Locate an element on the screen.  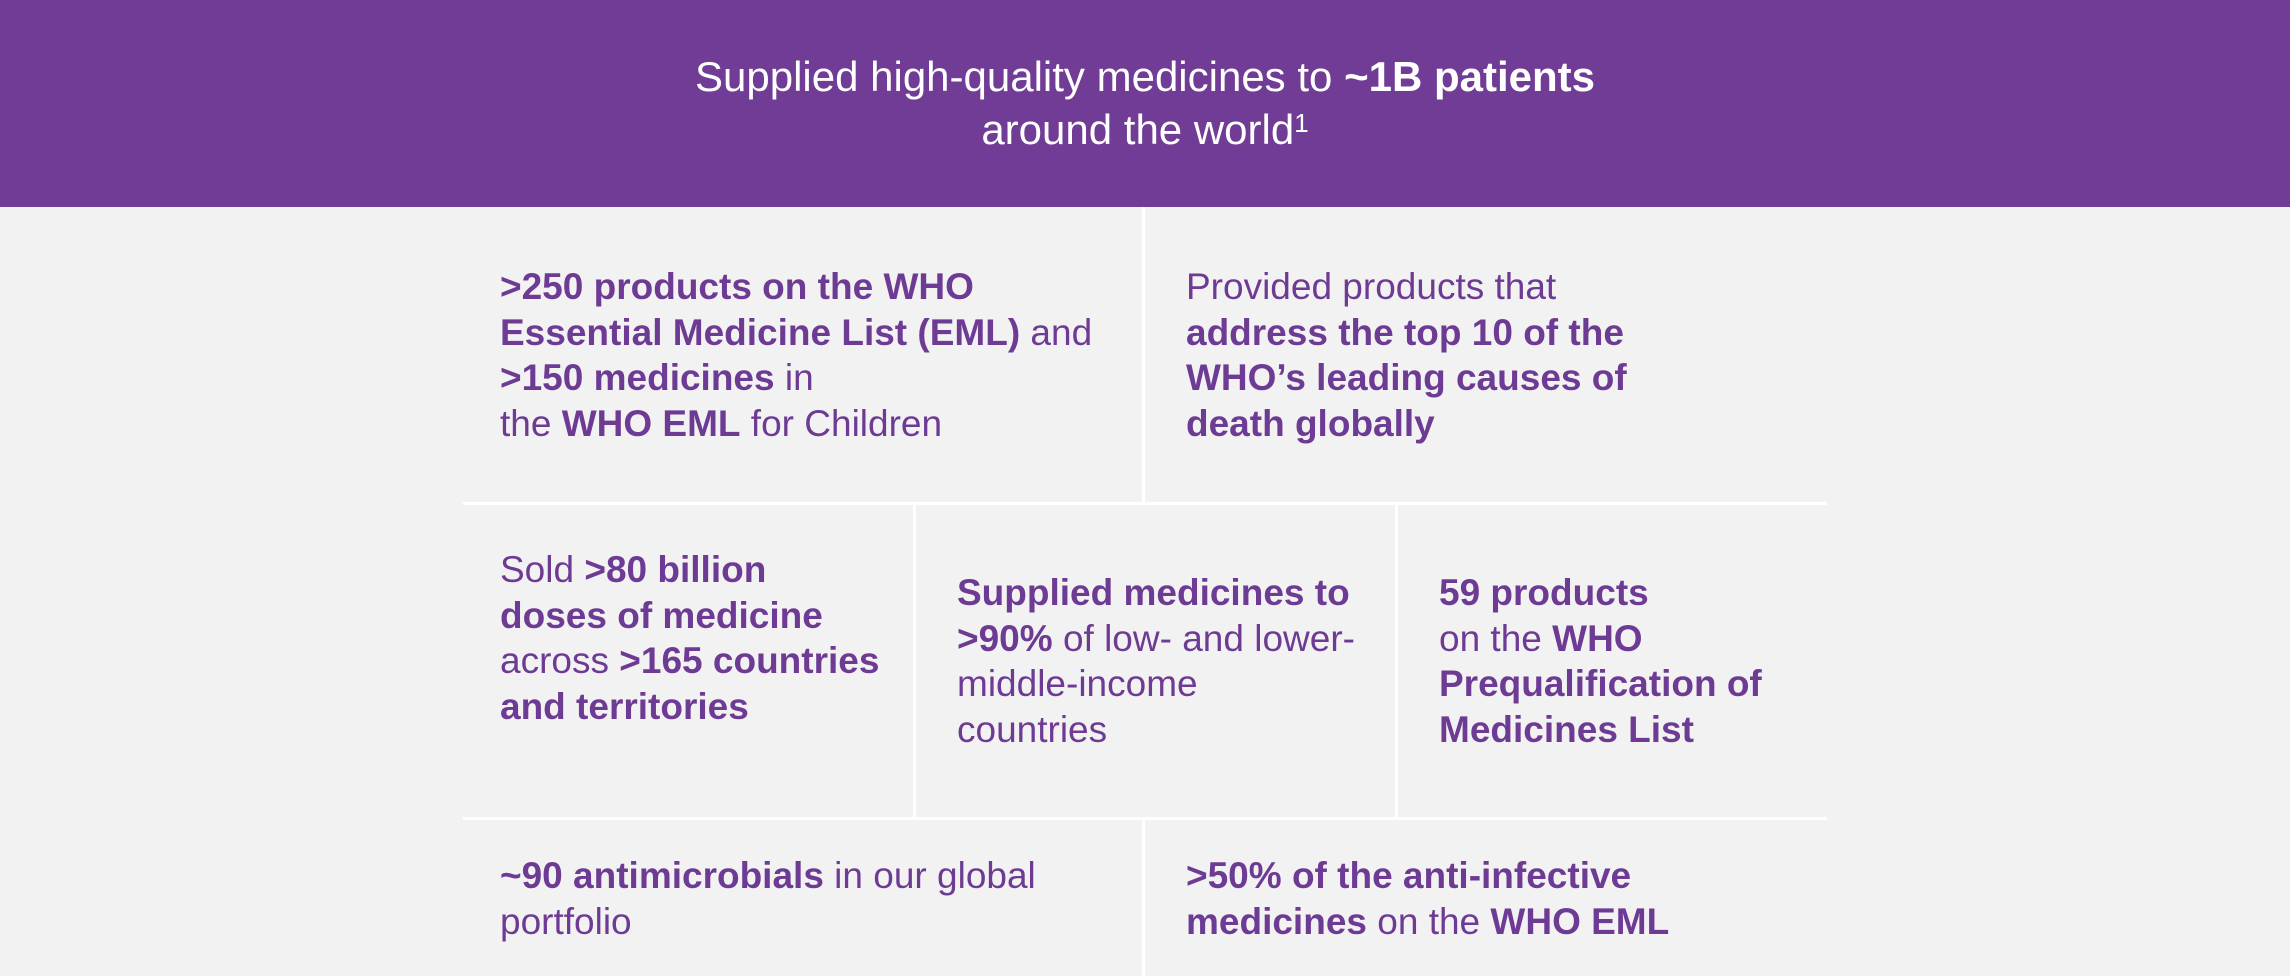
column-divider-row2-a is located at coordinates (914, 661).